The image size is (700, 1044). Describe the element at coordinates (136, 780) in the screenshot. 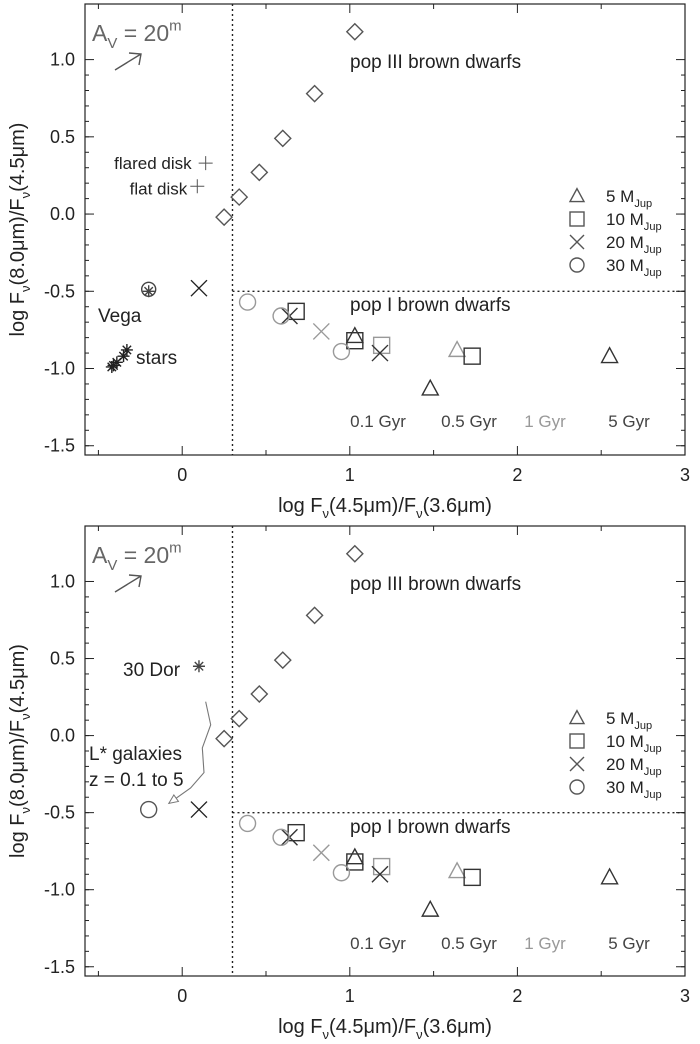

I see `annotation-redshift: z = 0.1 to 5` at that location.